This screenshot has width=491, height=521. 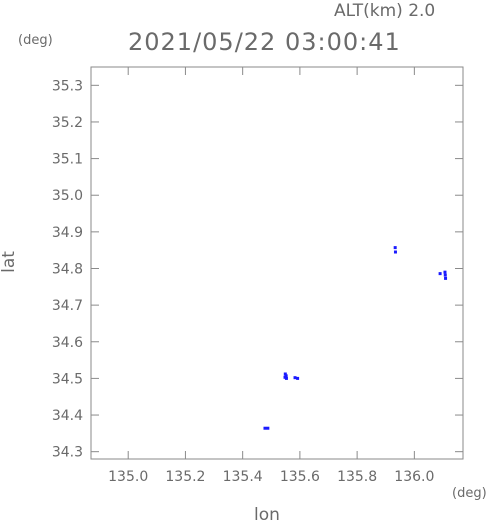 I want to click on y-tick-label: 34.4, so click(x=67, y=416).